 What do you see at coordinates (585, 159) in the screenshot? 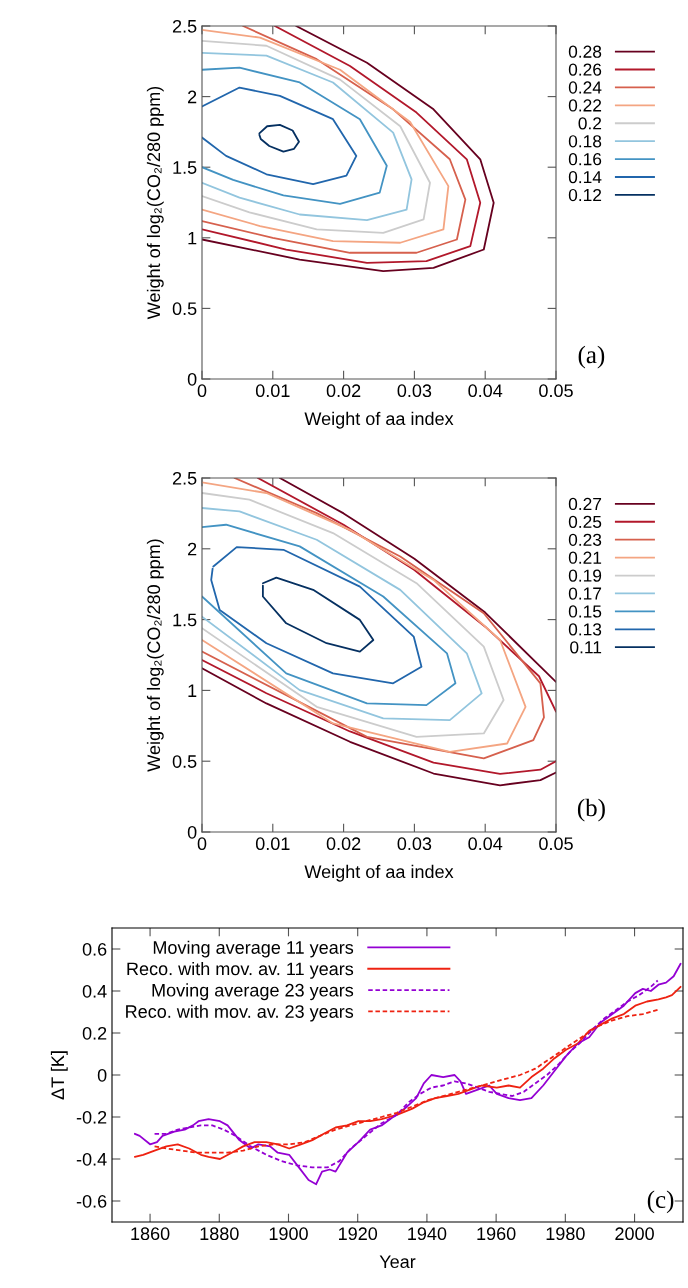
I see `legend-label: 0.16` at bounding box center [585, 159].